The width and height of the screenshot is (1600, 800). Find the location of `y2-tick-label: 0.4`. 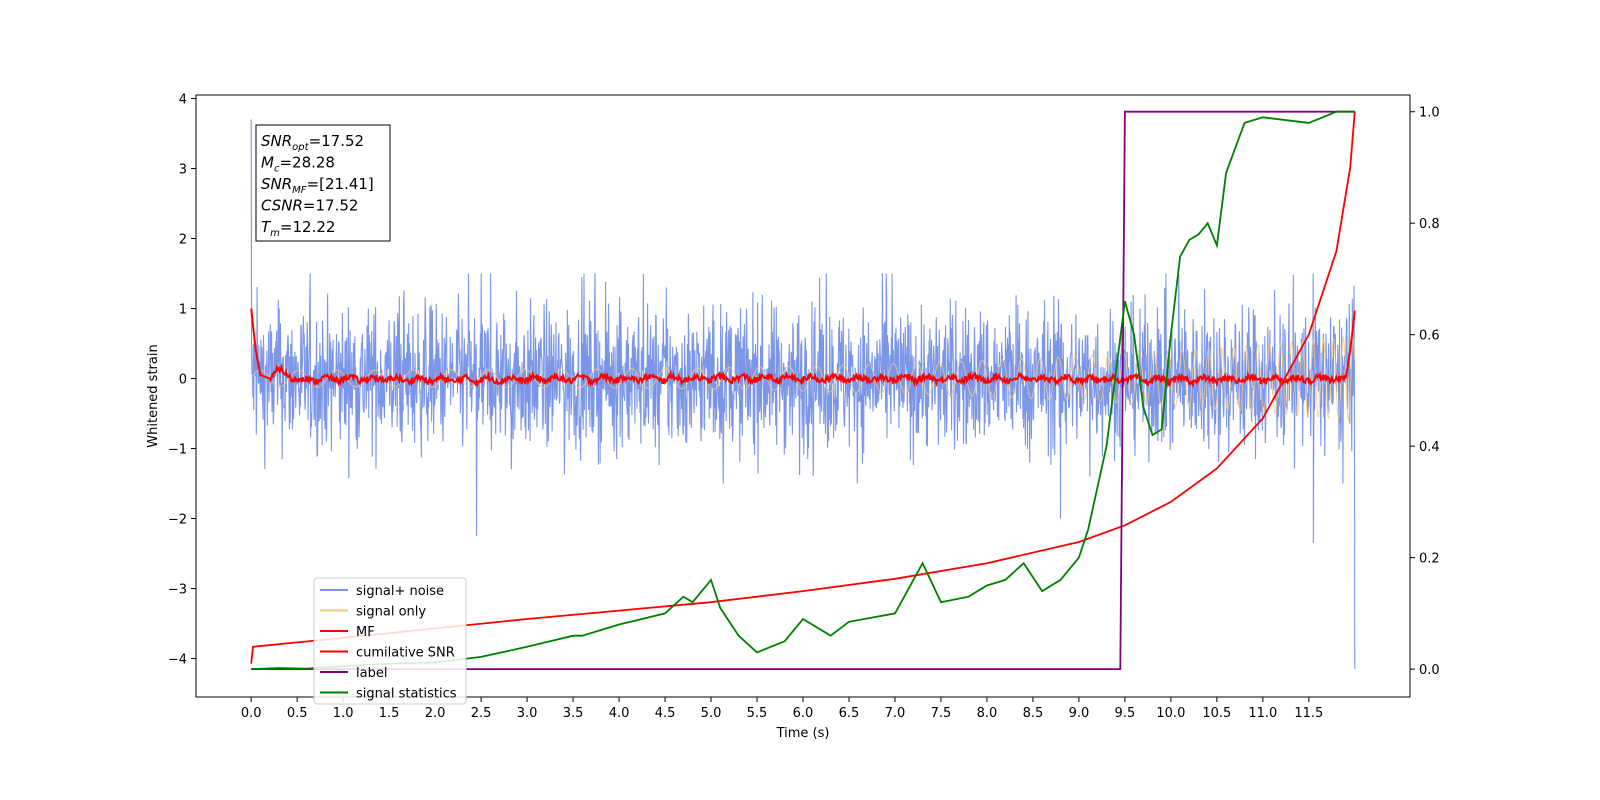

y2-tick-label: 0.4 is located at coordinates (1429, 447).